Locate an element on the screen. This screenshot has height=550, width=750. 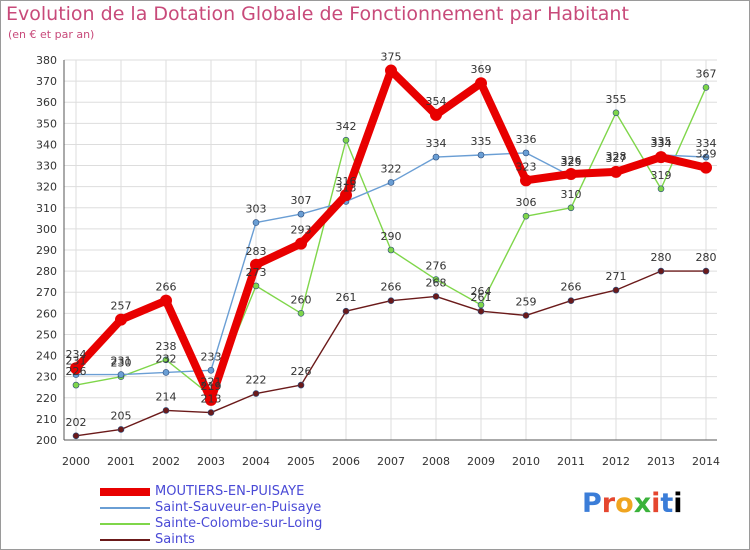
data-label: 329 is located at coordinates (706, 154).